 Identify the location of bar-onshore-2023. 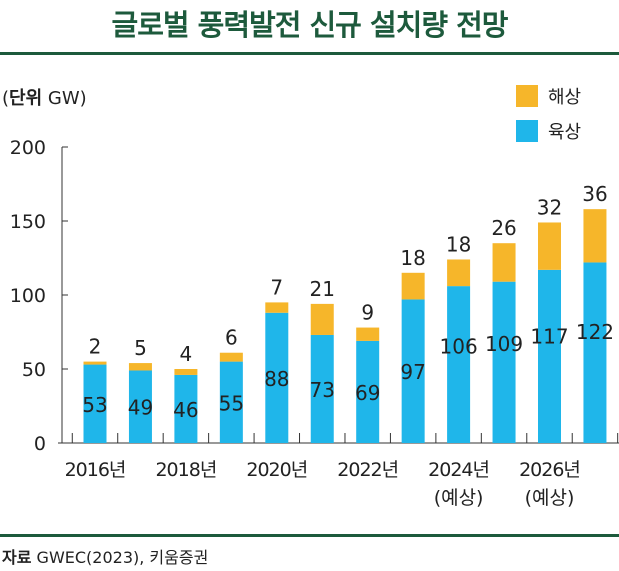
(413, 371).